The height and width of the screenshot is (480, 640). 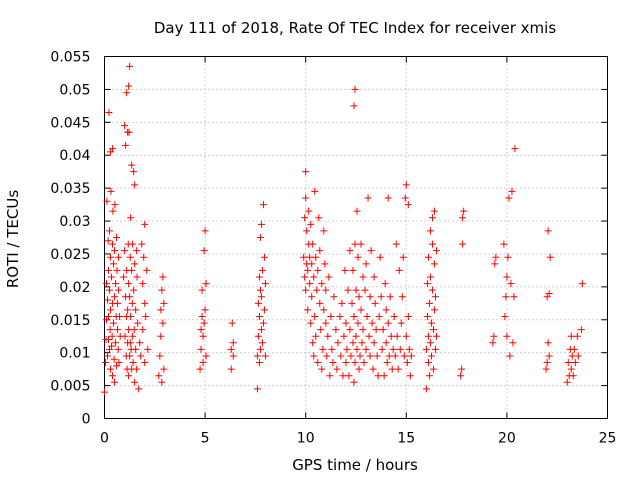 What do you see at coordinates (70, 321) in the screenshot?
I see `y-tick-label: 0.015` at bounding box center [70, 321].